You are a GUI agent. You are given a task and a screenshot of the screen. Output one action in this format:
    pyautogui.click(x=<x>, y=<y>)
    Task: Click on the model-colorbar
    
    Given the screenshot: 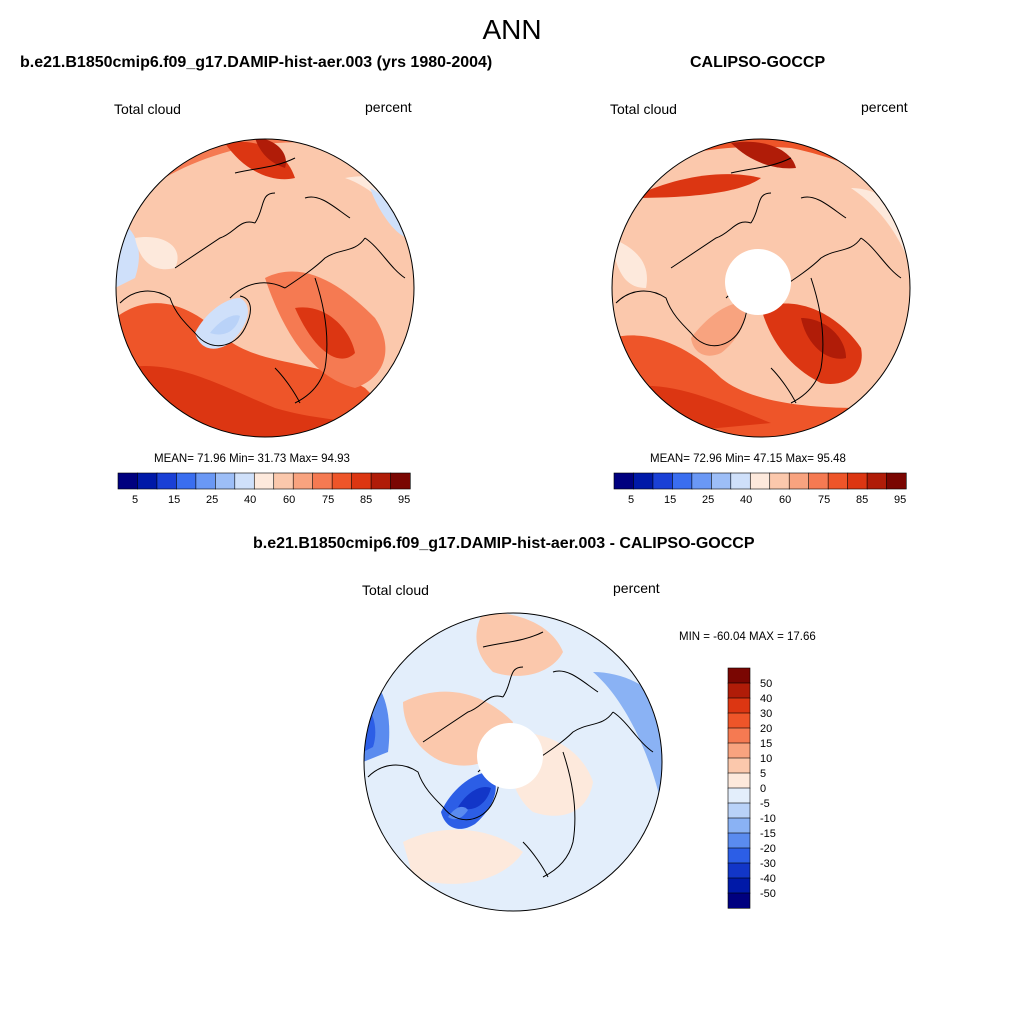 What is the action you would take?
    pyautogui.click(x=264, y=481)
    